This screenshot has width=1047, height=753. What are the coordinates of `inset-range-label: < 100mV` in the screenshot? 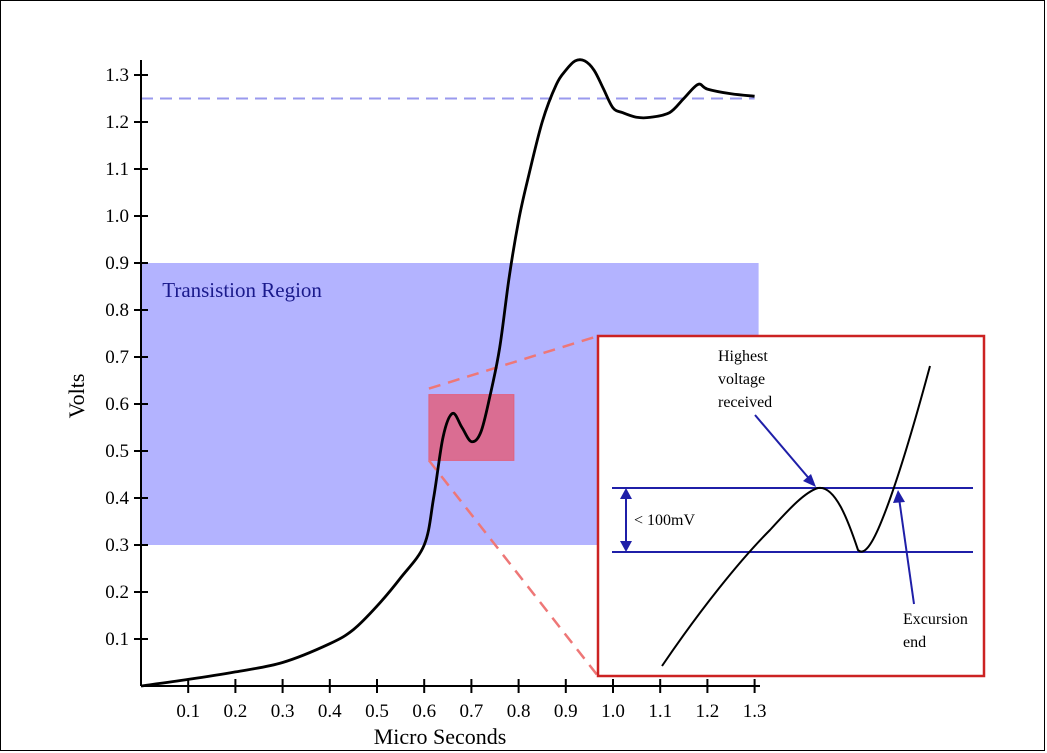 It's located at (664, 520).